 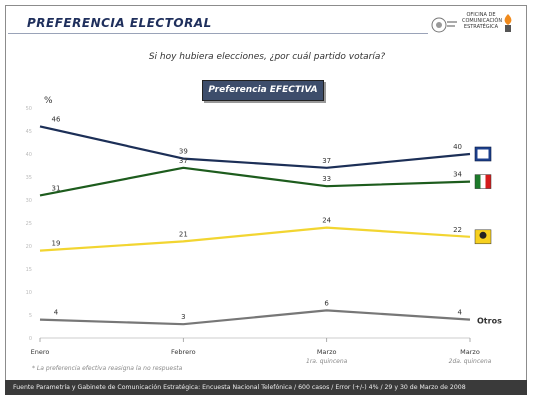 What do you see at coordinates (483, 154) in the screenshot?
I see `pan-logo-inner` at bounding box center [483, 154].